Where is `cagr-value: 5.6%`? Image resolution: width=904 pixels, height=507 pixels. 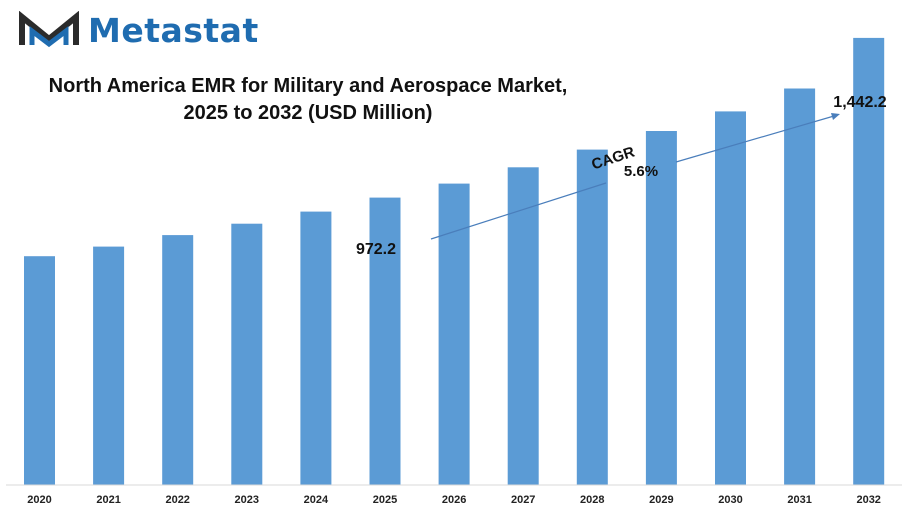 cagr-value: 5.6% is located at coordinates (641, 171).